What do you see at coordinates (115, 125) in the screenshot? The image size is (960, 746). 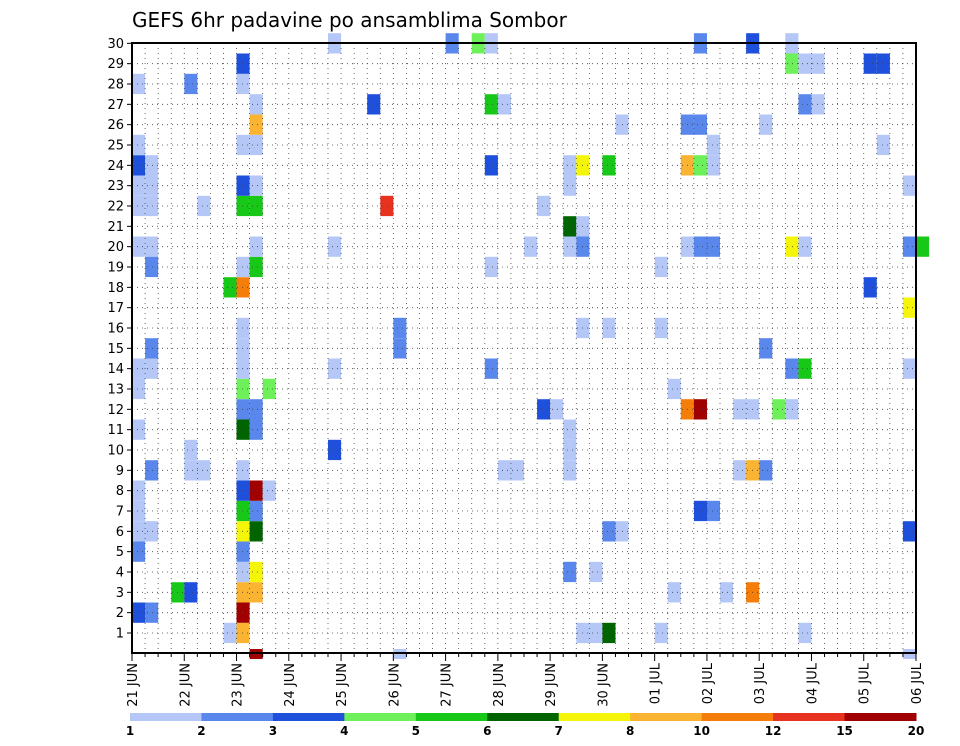 I see `y-tick-label: 26` at bounding box center [115, 125].